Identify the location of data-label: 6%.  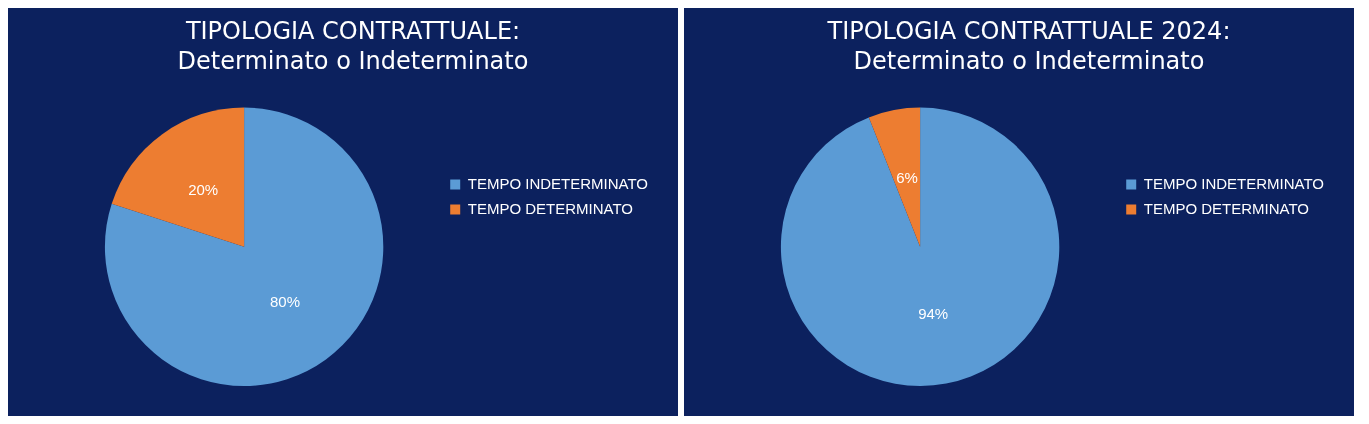
(907, 177).